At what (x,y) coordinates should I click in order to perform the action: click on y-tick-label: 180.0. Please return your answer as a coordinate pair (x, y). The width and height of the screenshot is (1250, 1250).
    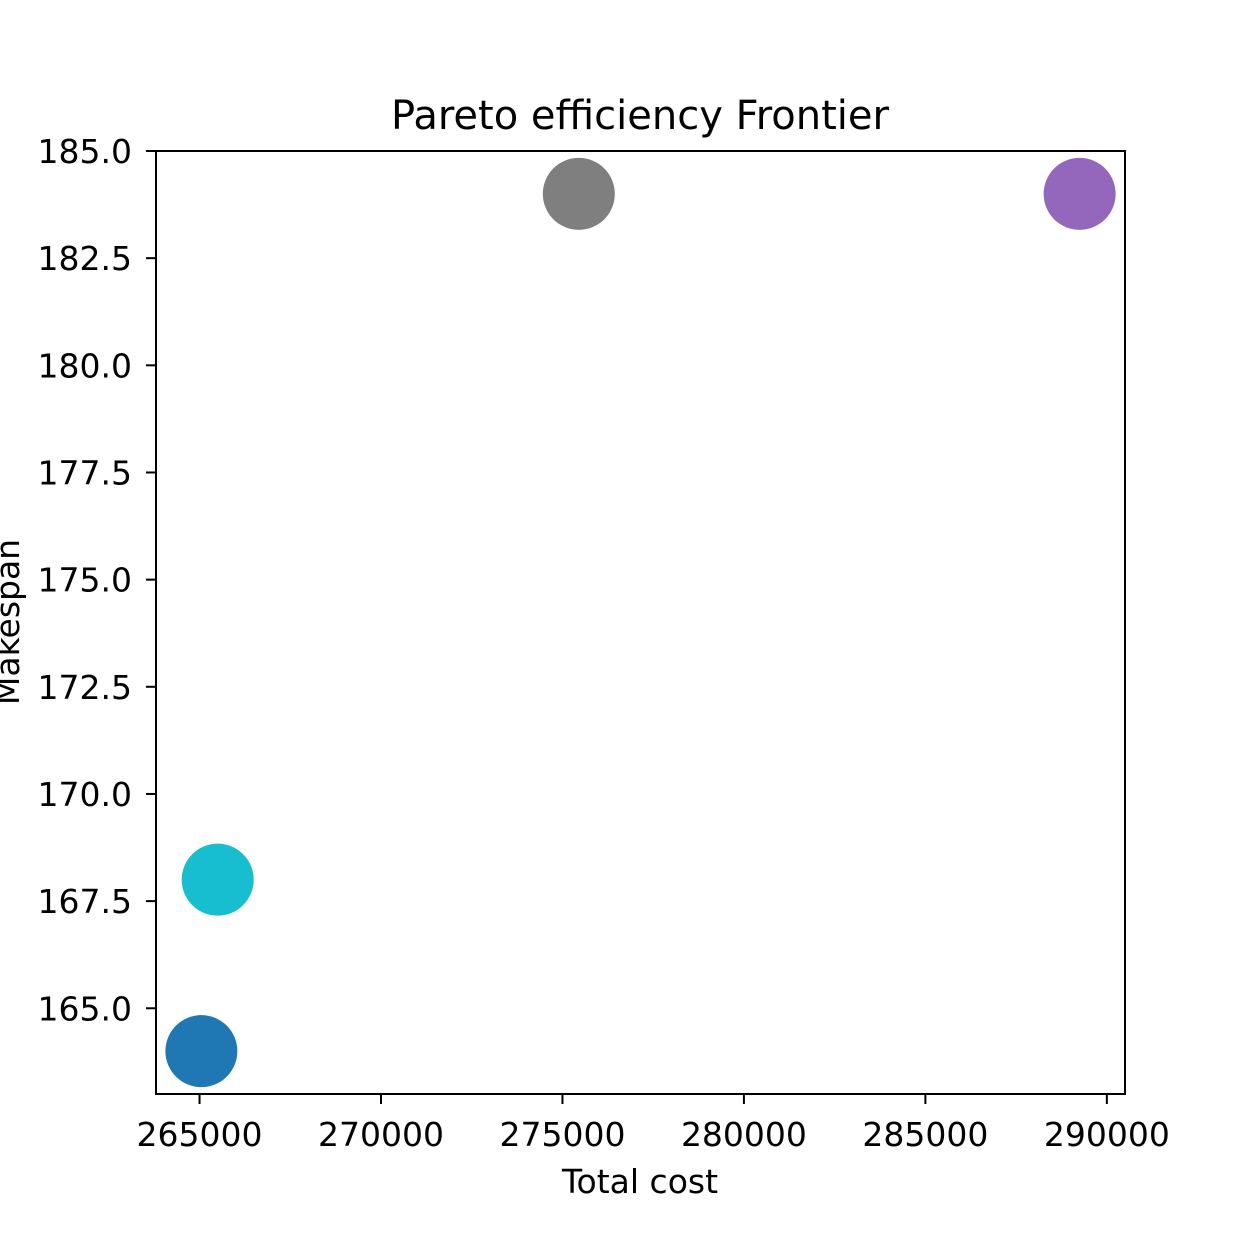
    Looking at the image, I should click on (85, 365).